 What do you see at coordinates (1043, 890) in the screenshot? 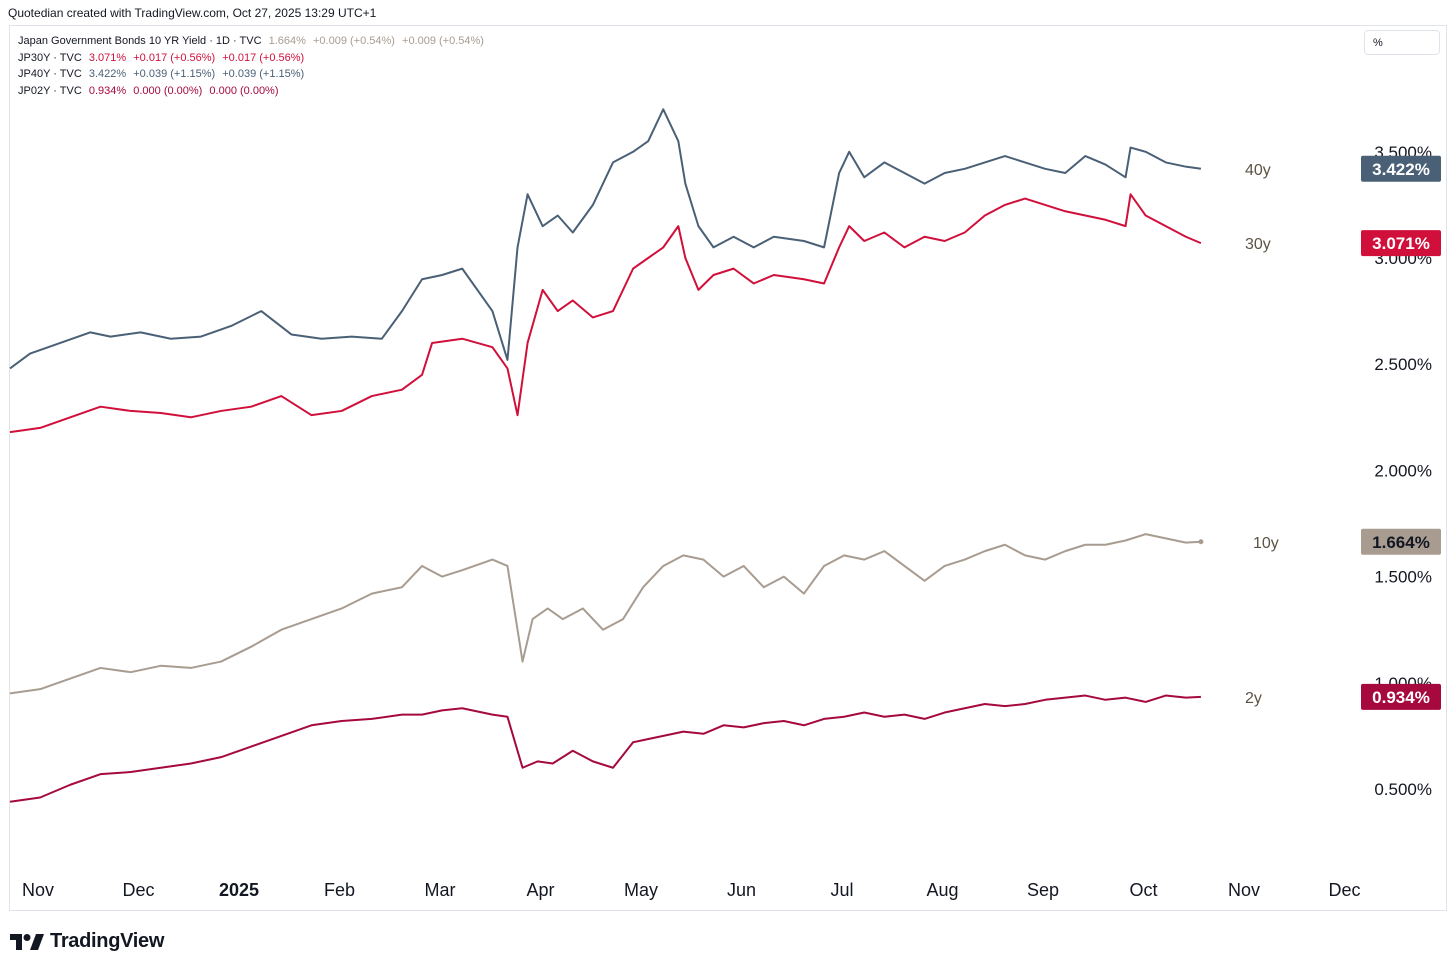
I see `x-tick-label: Sep` at bounding box center [1043, 890].